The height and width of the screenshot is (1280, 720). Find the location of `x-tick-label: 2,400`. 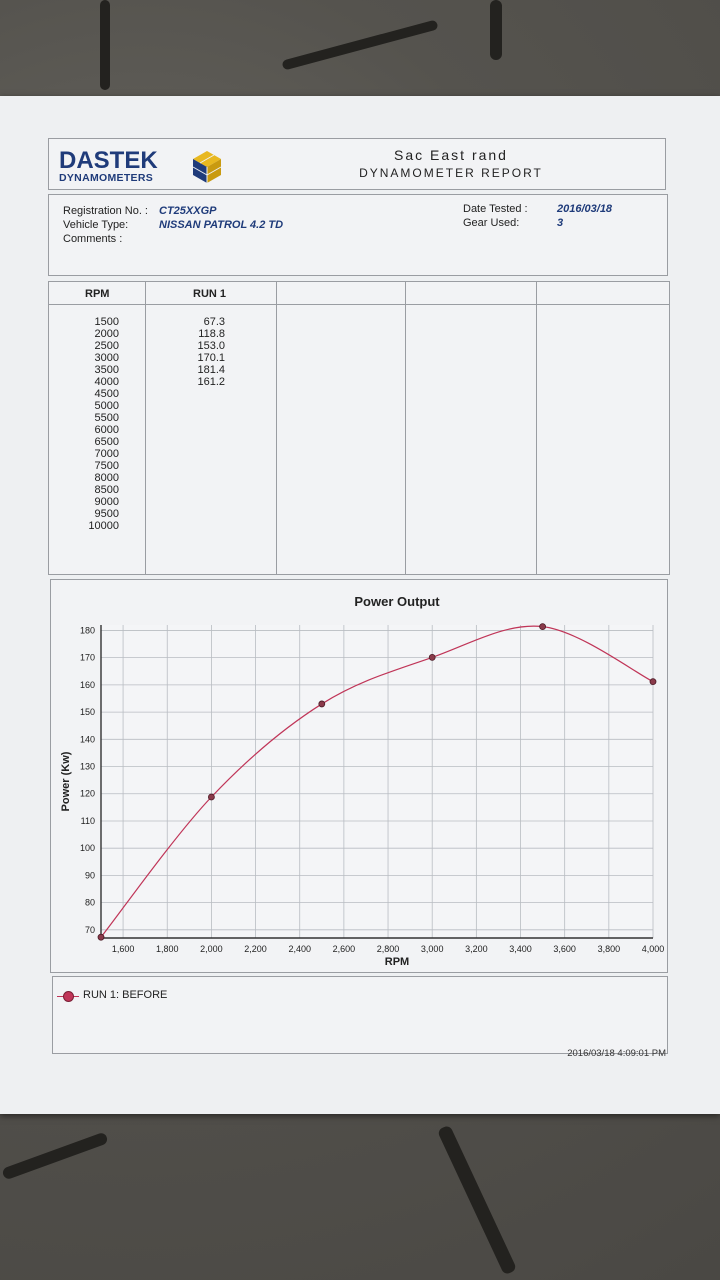

x-tick-label: 2,400 is located at coordinates (299, 949).